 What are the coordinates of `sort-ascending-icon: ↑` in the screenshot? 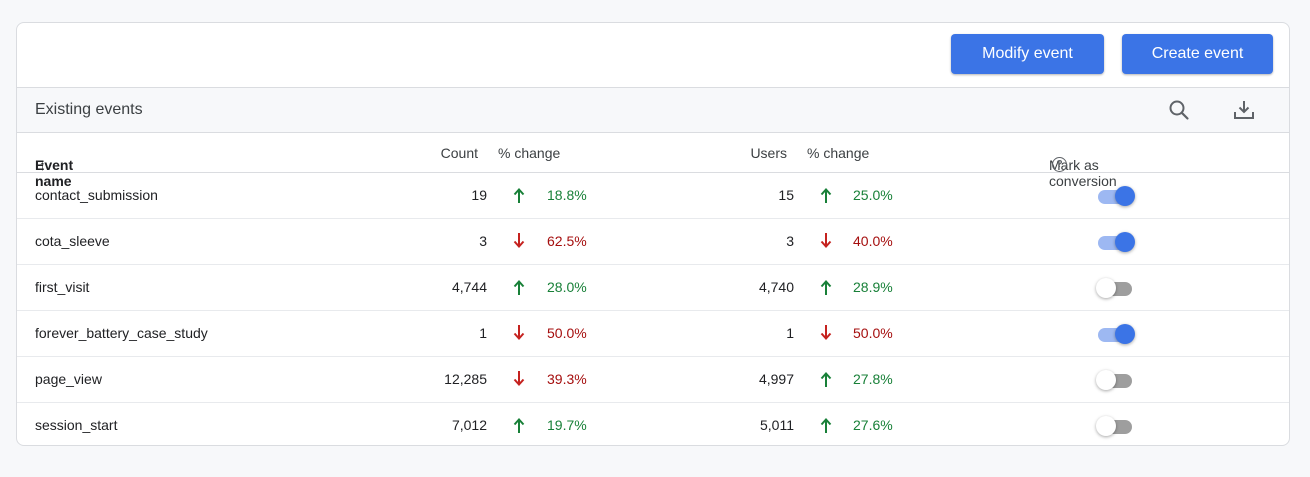 It's located at (42, 165).